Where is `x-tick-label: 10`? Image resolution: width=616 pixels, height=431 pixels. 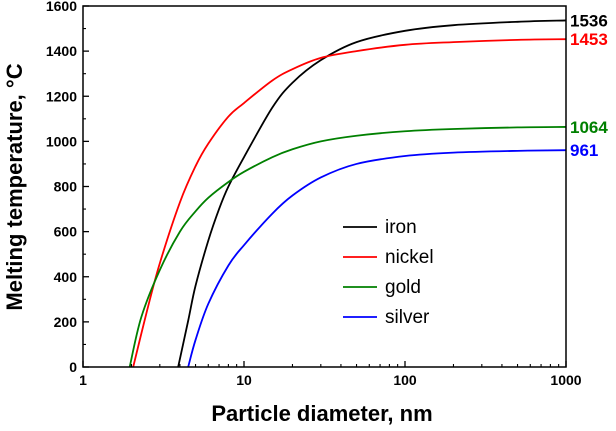 x-tick-label: 10 is located at coordinates (244, 380).